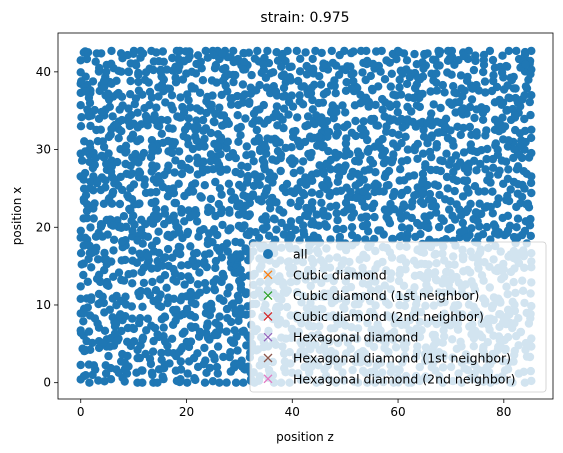  I want to click on x-tick-label: 80, so click(503, 412).